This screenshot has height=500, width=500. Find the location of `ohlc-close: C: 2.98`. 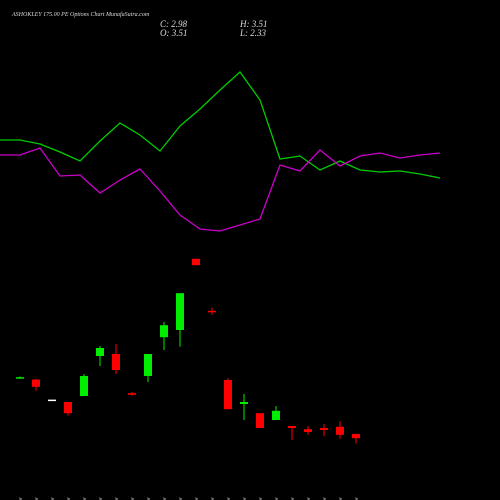

ohlc-close: C: 2.98 is located at coordinates (174, 24).